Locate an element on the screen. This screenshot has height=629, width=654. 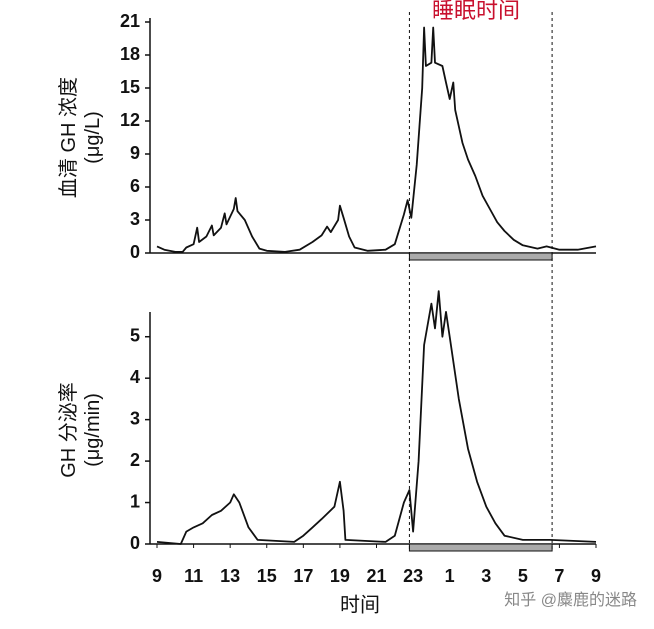
x-tick-label: 3 is located at coordinates (486, 576).